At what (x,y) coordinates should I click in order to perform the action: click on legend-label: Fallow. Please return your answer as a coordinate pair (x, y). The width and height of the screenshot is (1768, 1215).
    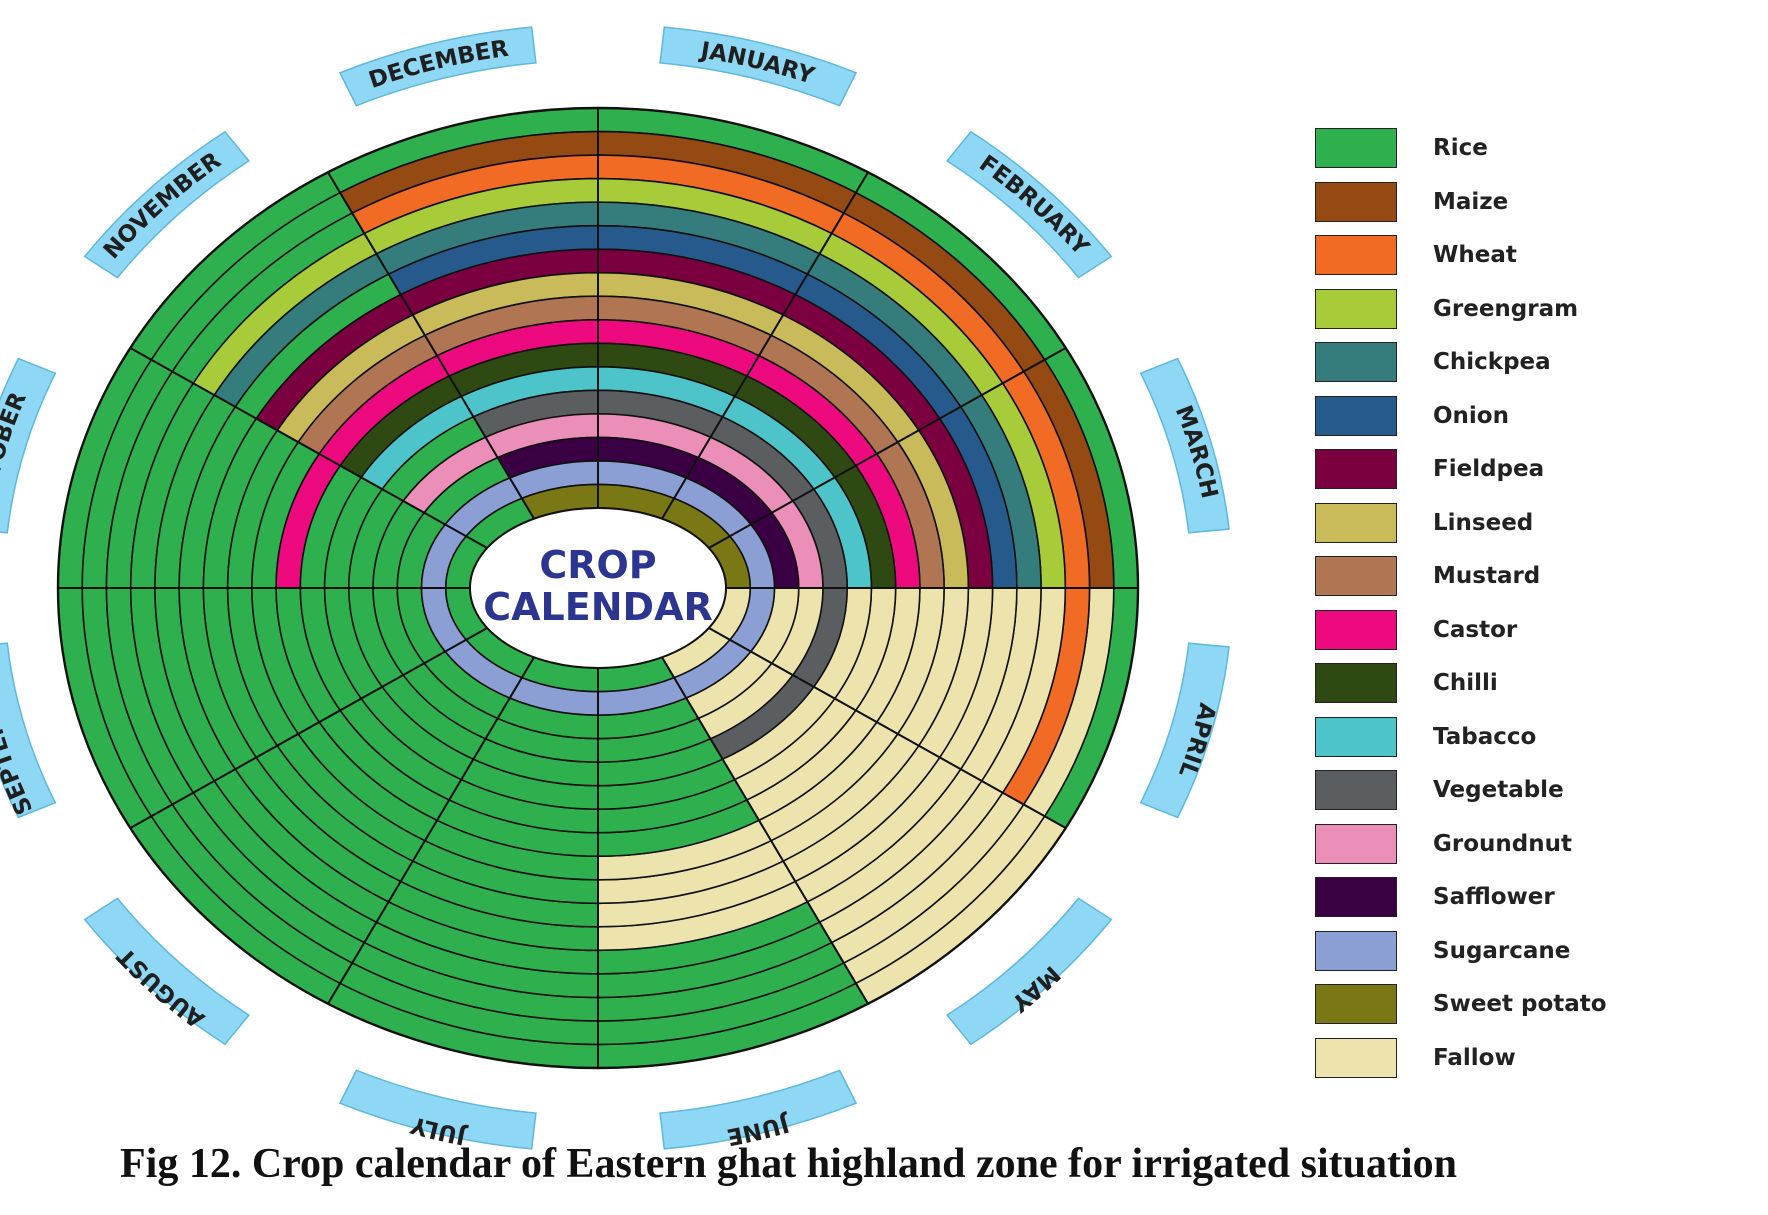
    Looking at the image, I should click on (1474, 1057).